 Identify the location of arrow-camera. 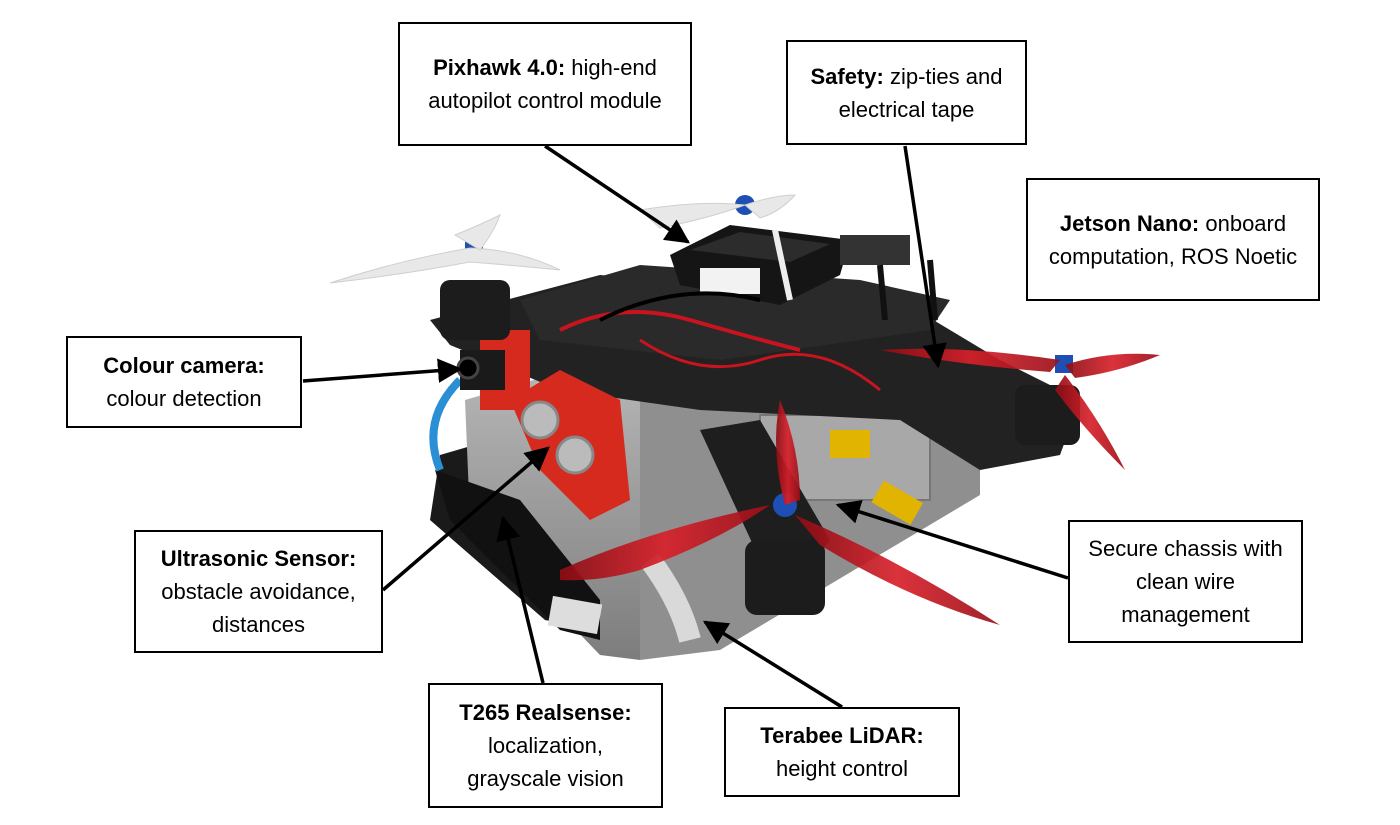
(382, 370).